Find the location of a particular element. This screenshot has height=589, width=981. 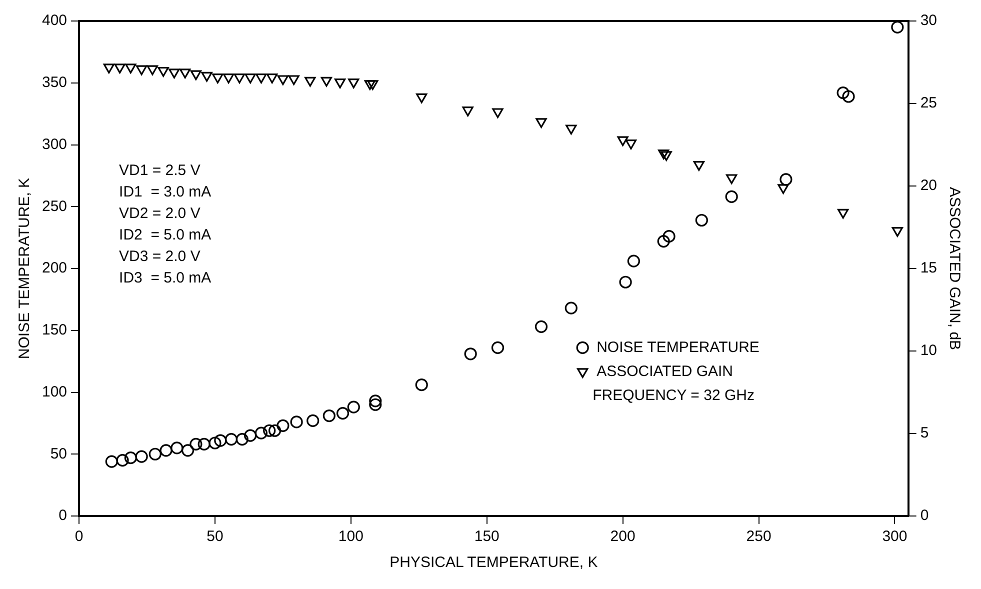

legend-label: NOISE TEMPERATURE is located at coordinates (678, 347).